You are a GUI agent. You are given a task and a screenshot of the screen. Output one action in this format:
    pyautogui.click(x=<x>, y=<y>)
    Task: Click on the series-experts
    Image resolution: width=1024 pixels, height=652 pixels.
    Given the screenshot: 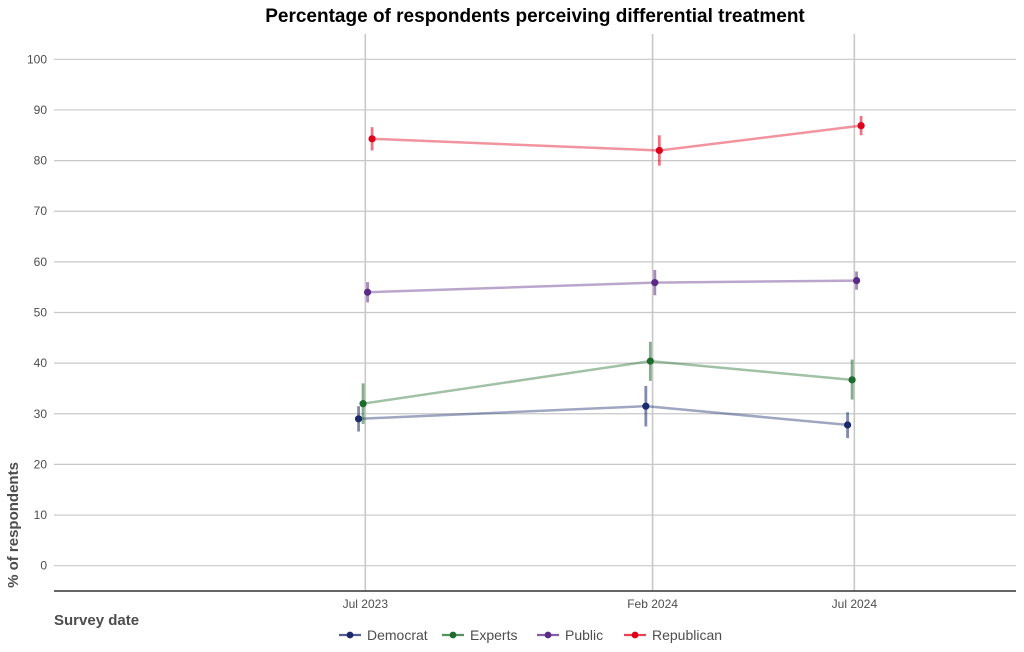 What is the action you would take?
    pyautogui.click(x=607, y=382)
    